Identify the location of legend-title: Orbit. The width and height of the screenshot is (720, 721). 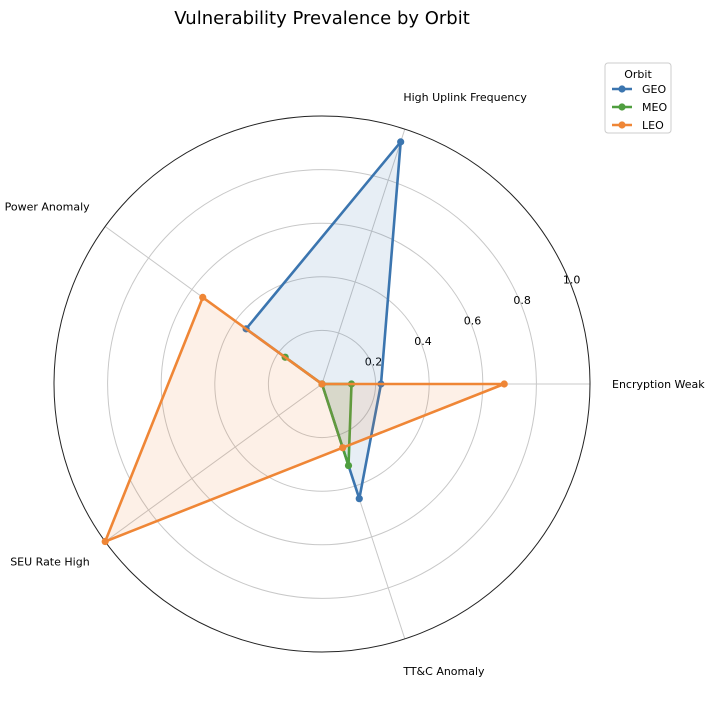
(638, 74).